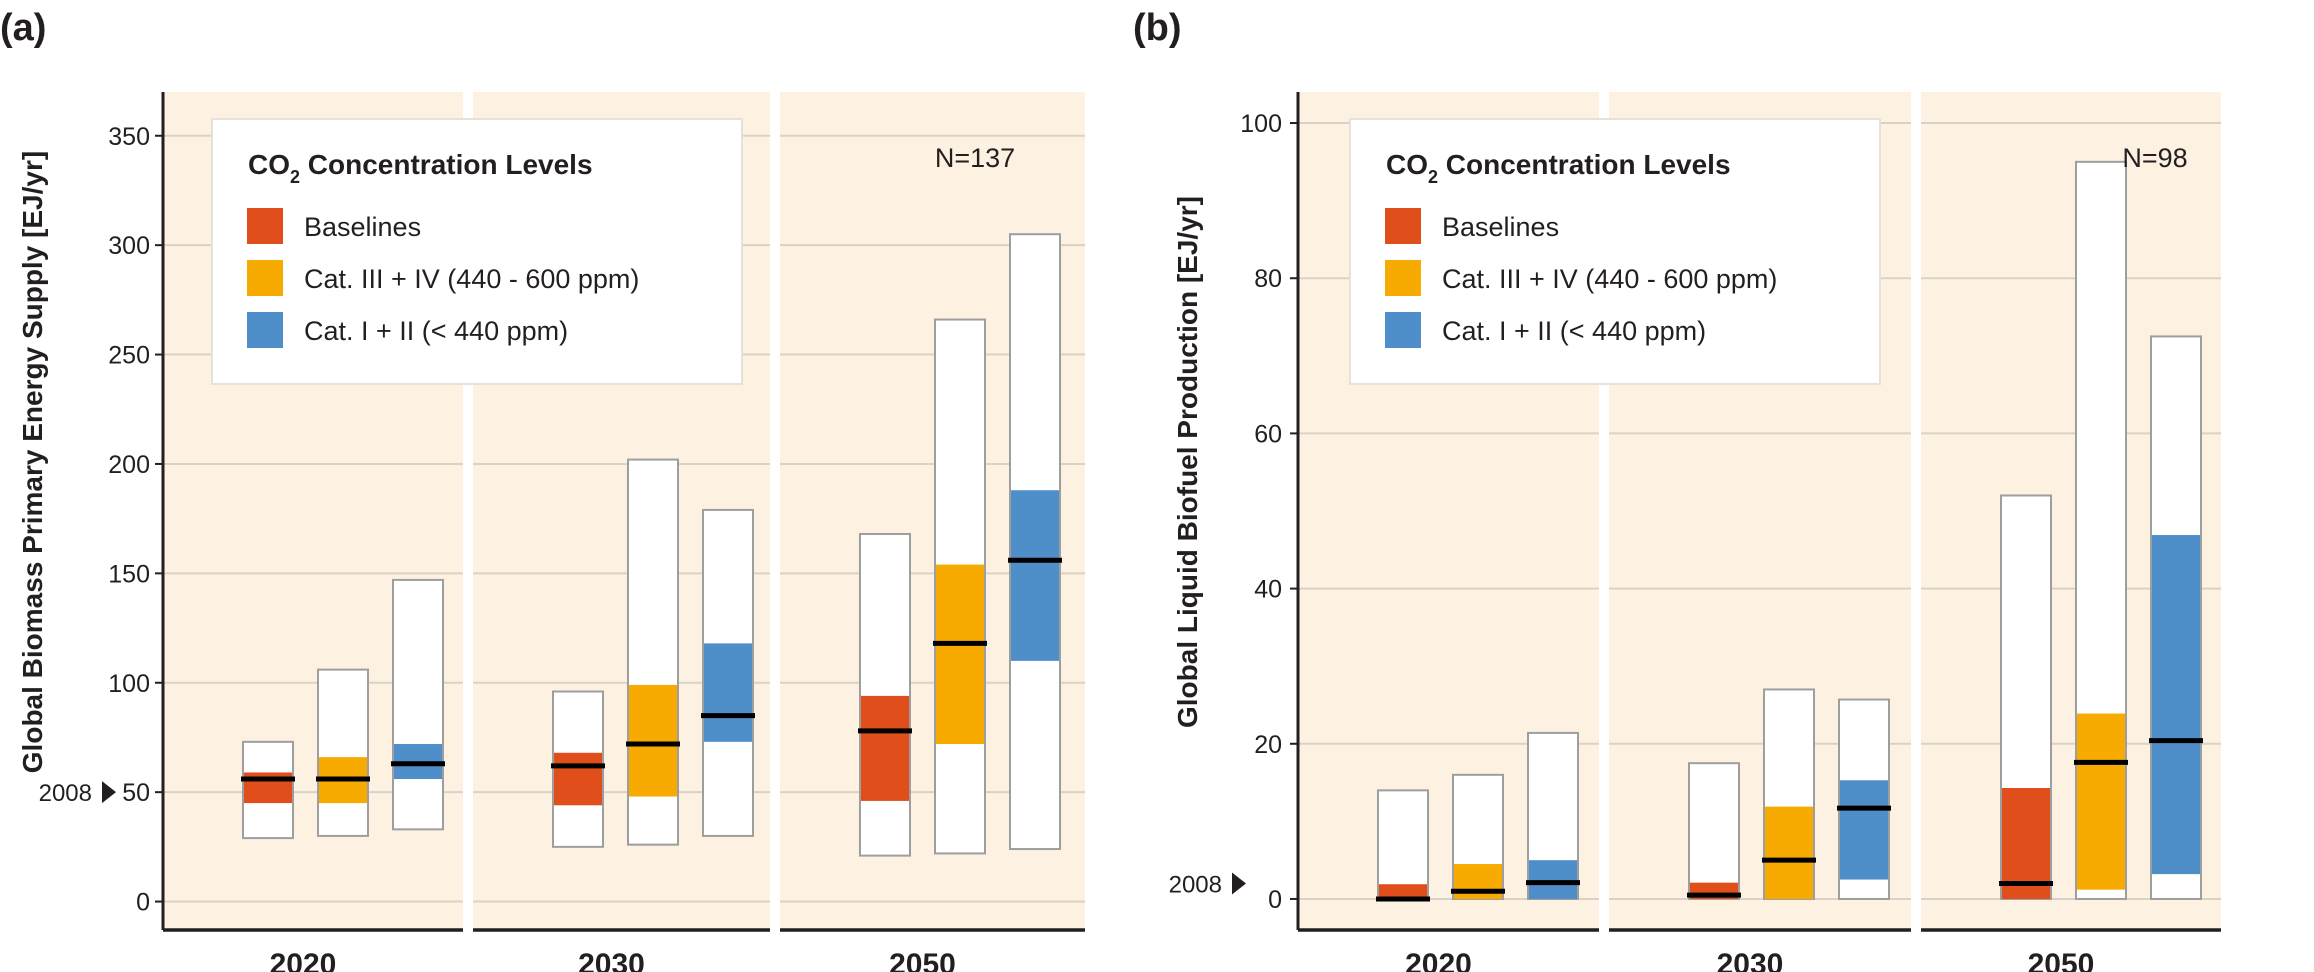  What do you see at coordinates (129, 574) in the screenshot?
I see `y-tick-label: 150` at bounding box center [129, 574].